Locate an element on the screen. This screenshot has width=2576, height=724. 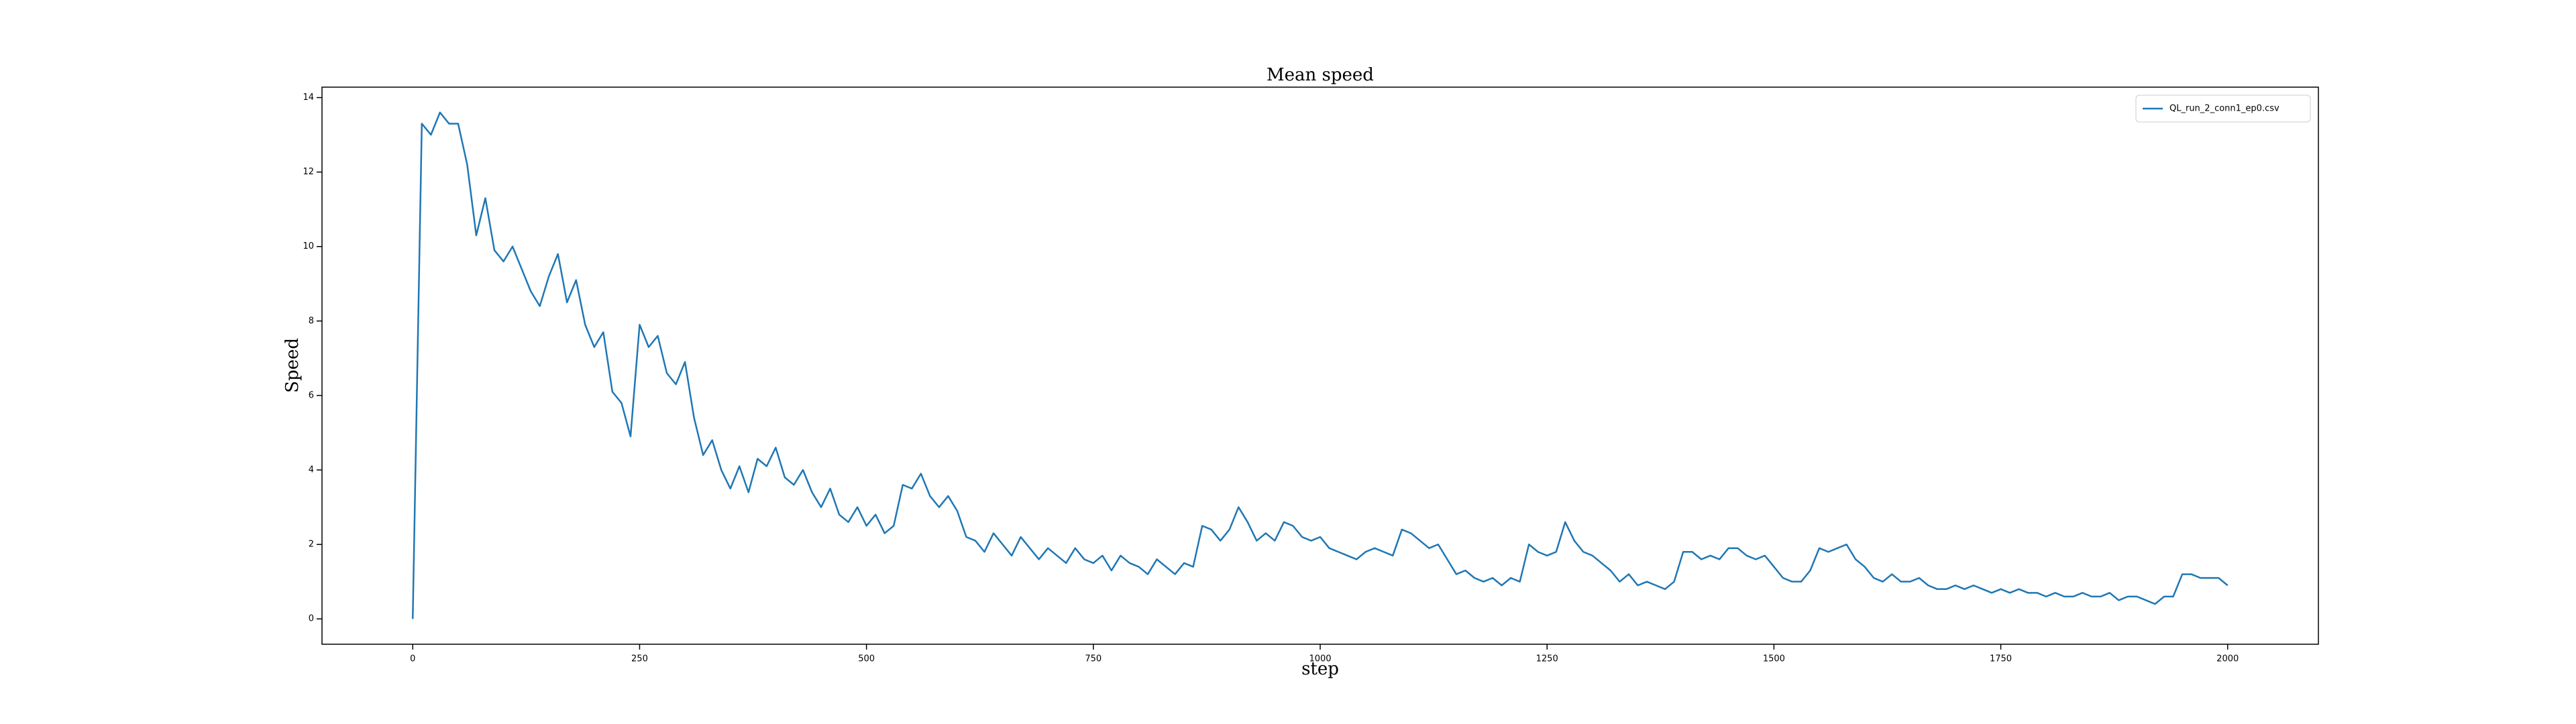
y-tick-label: 12 is located at coordinates (308, 172).